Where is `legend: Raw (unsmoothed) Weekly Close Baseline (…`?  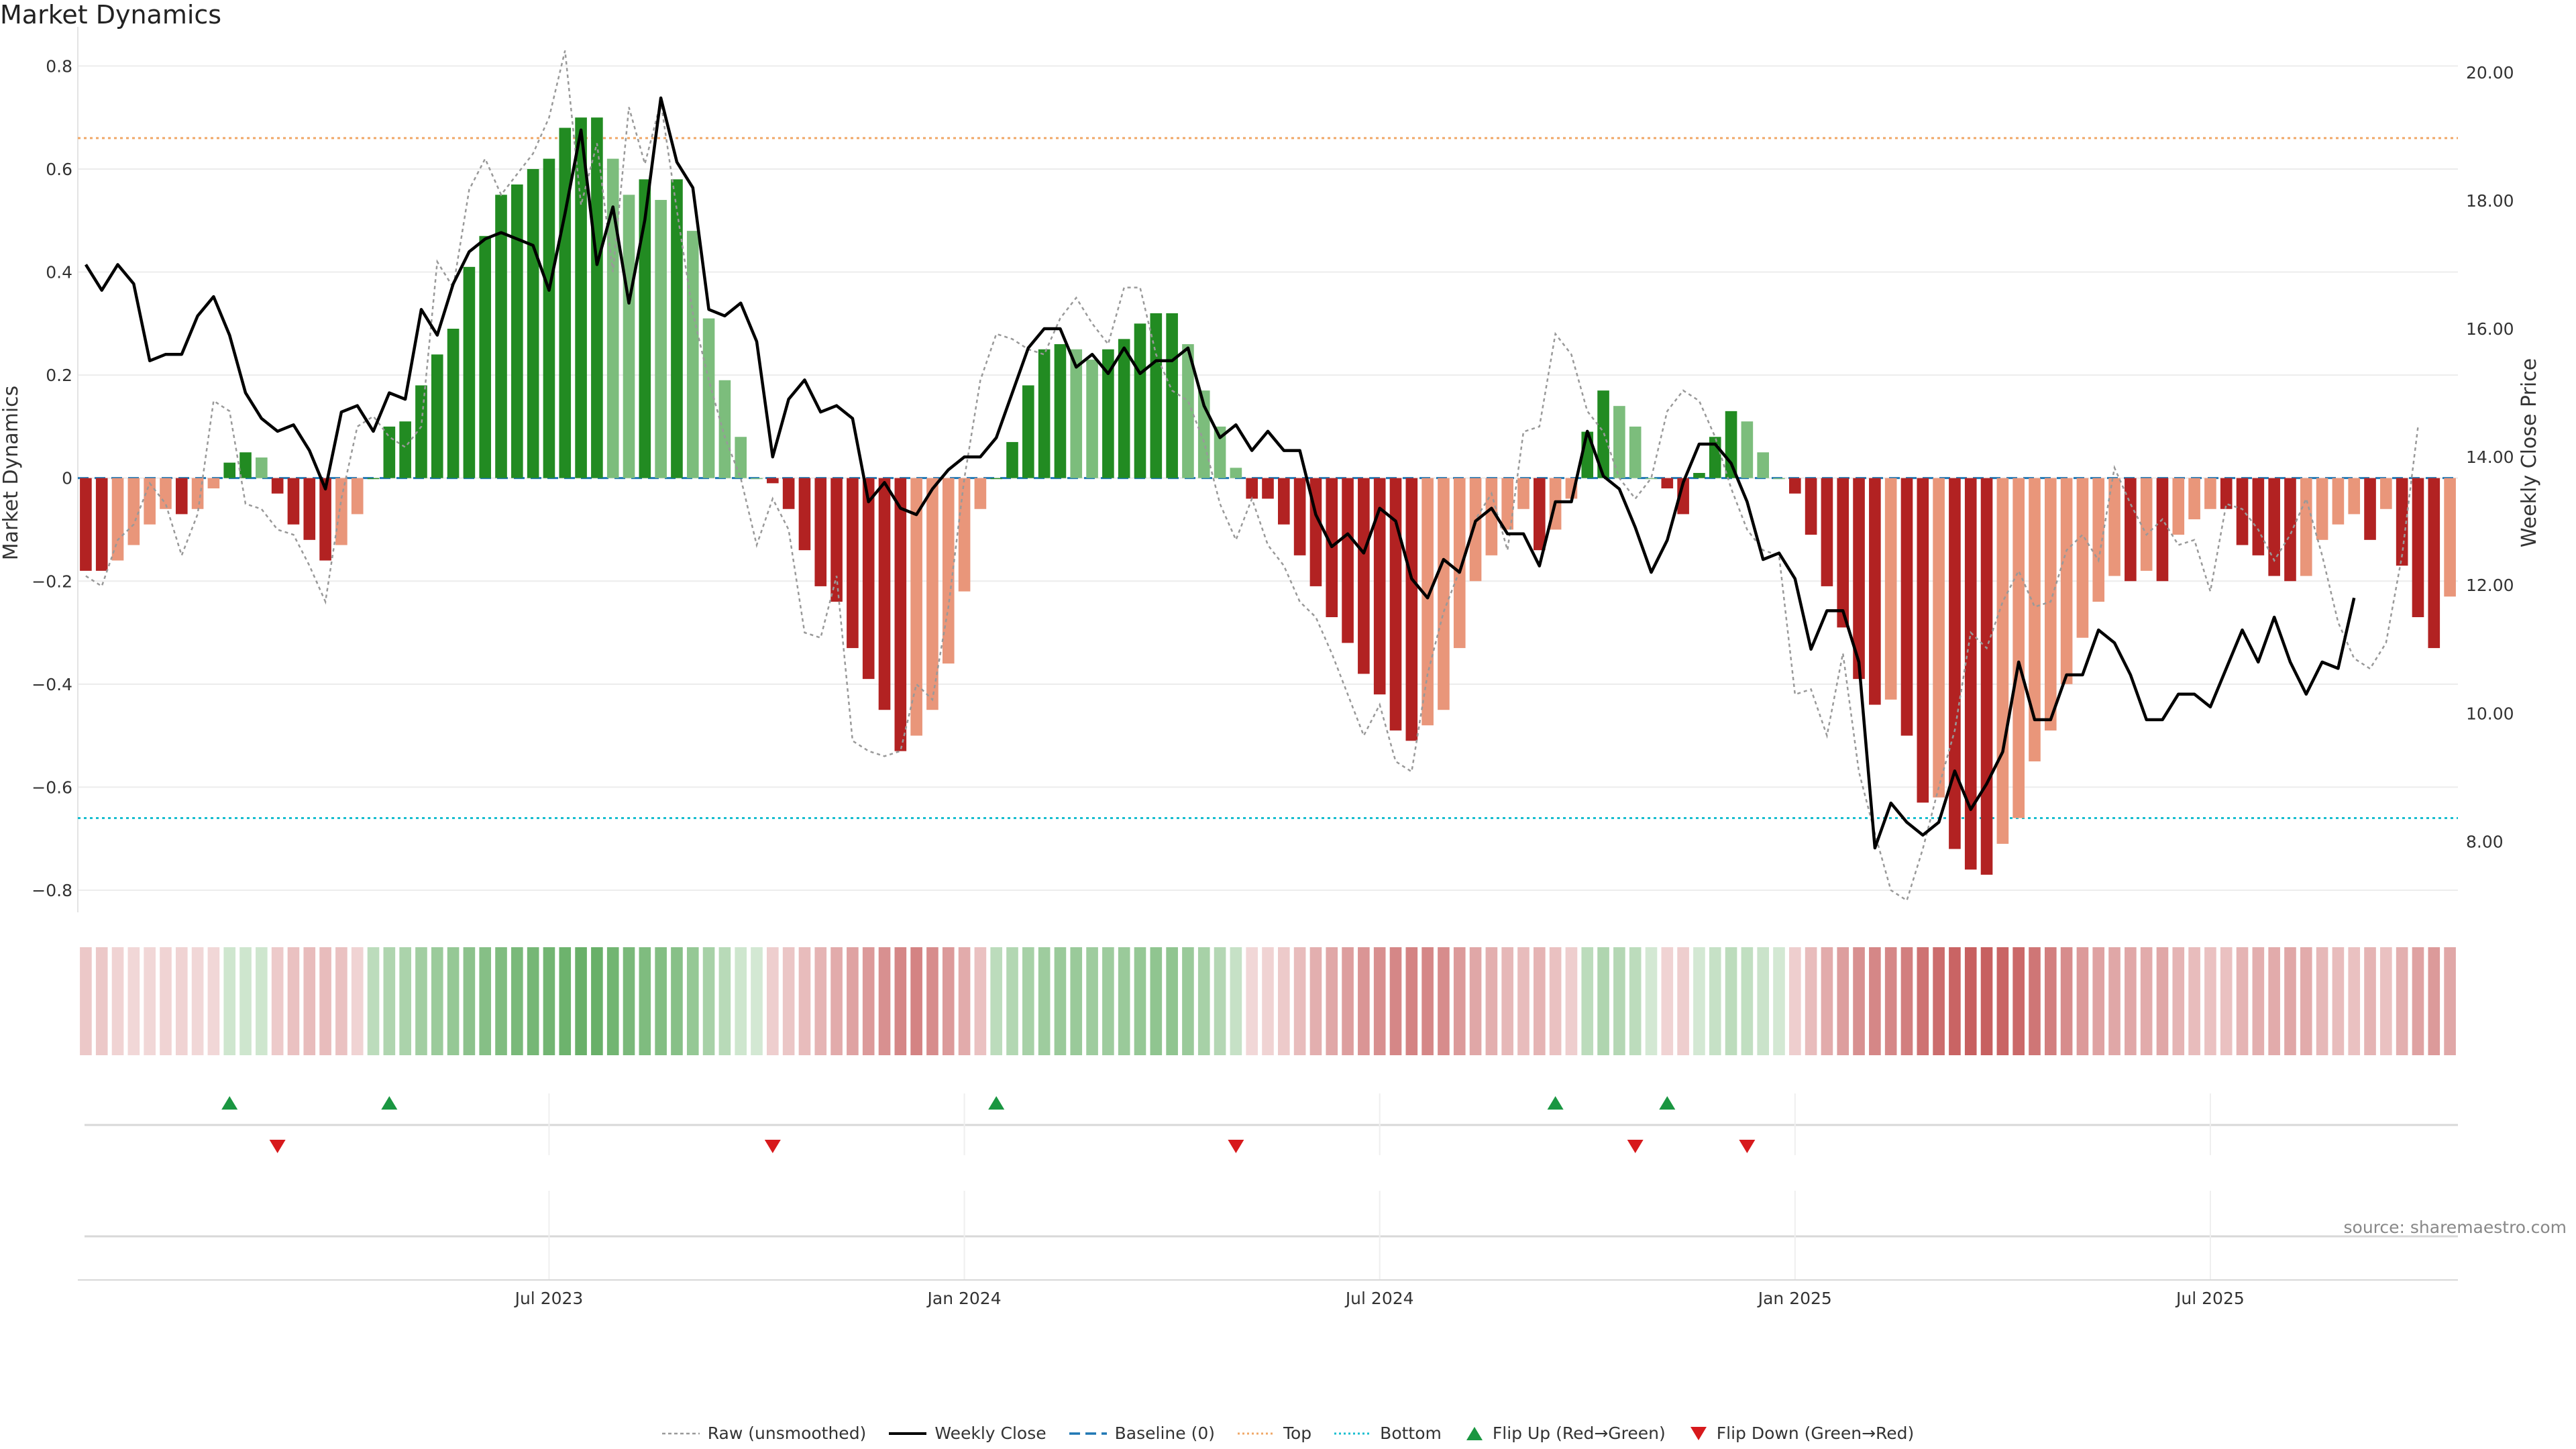 legend: Raw (unsmoothed) Weekly Close Baseline (… is located at coordinates (1288, 1433).